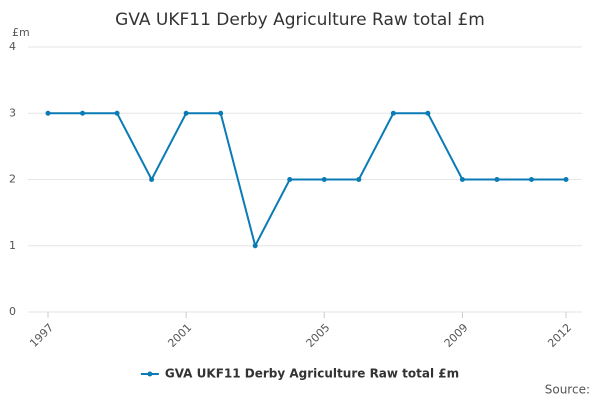  Describe the element at coordinates (312, 374) in the screenshot. I see `legend-label: GVA UKF11 Derby Agriculture Raw total £m` at that location.